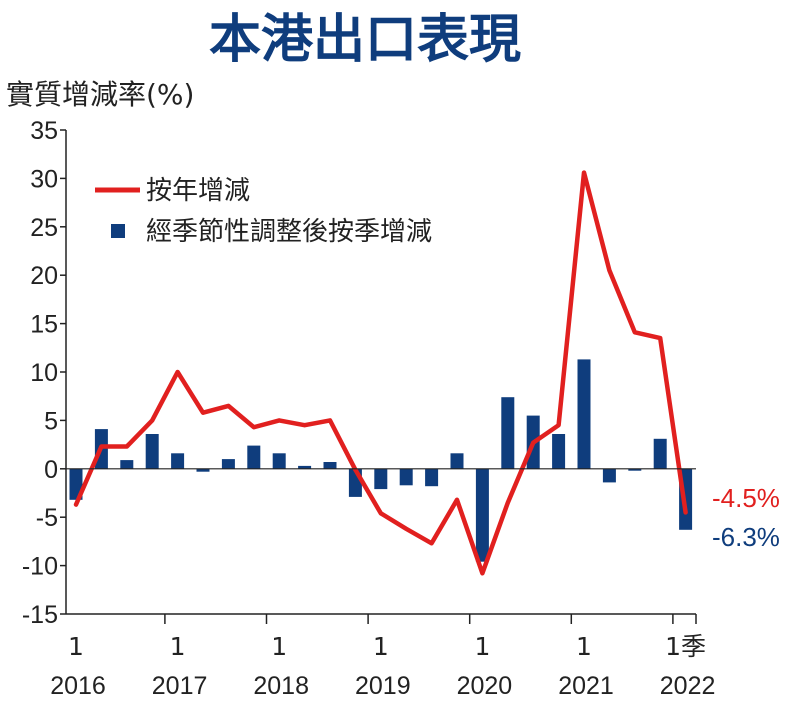 This screenshot has width=800, height=701. I want to click on y-tick-label: 0, so click(51, 470).